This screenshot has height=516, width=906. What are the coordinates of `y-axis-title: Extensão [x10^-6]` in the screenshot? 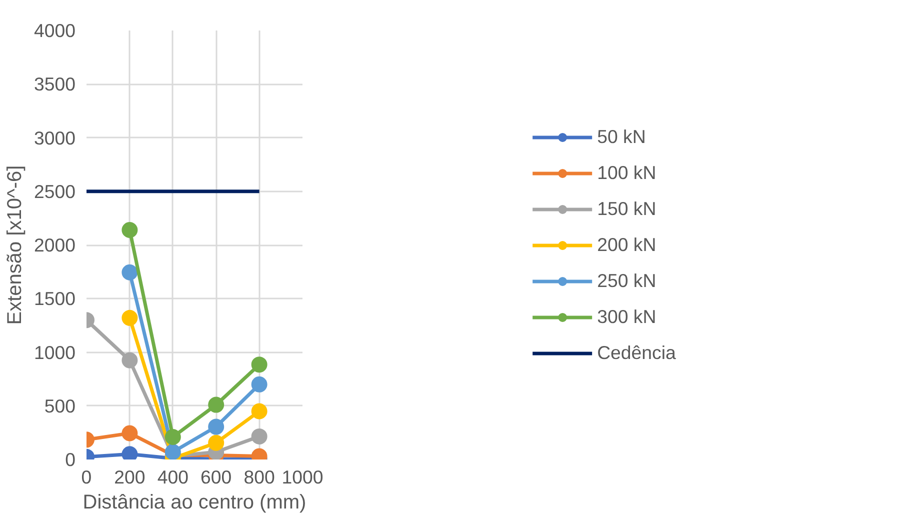 It's located at (15, 245).